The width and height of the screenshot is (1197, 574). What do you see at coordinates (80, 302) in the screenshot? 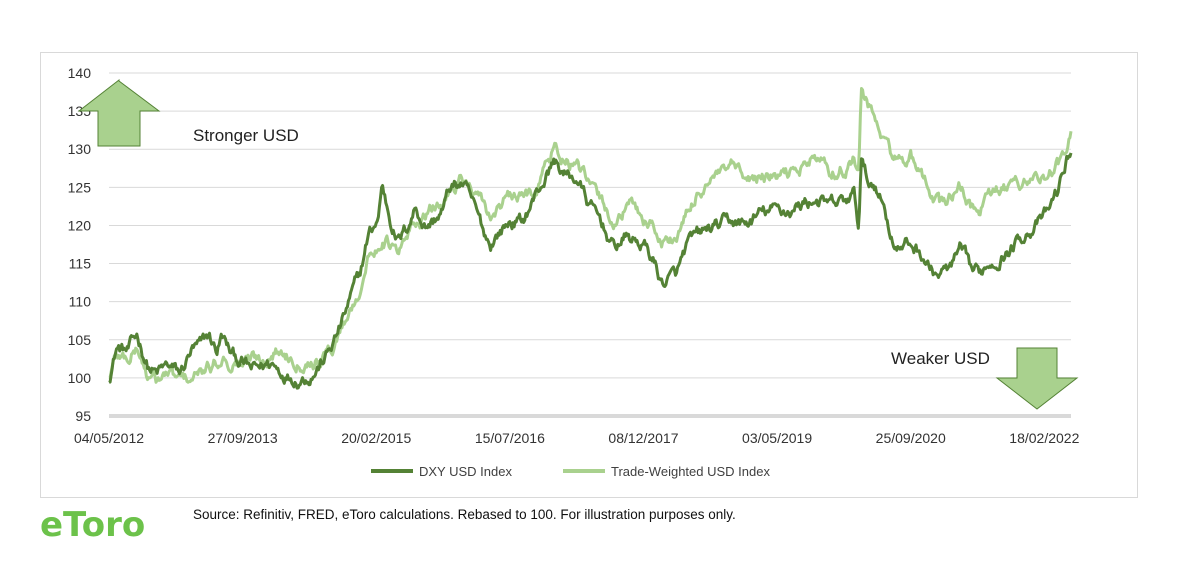
I see `y-tick-label: 110` at bounding box center [80, 302].